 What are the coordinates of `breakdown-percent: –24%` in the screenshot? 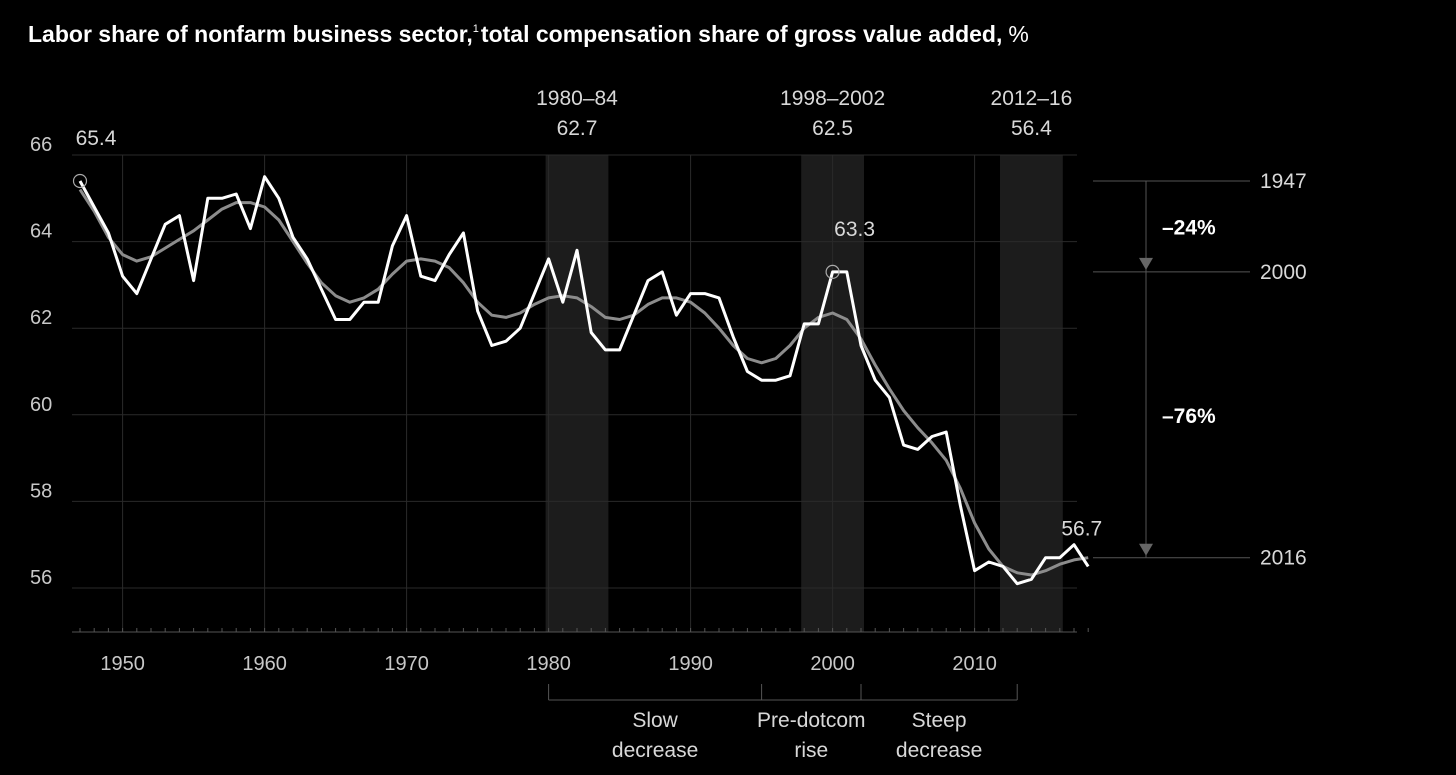 It's located at (1189, 227).